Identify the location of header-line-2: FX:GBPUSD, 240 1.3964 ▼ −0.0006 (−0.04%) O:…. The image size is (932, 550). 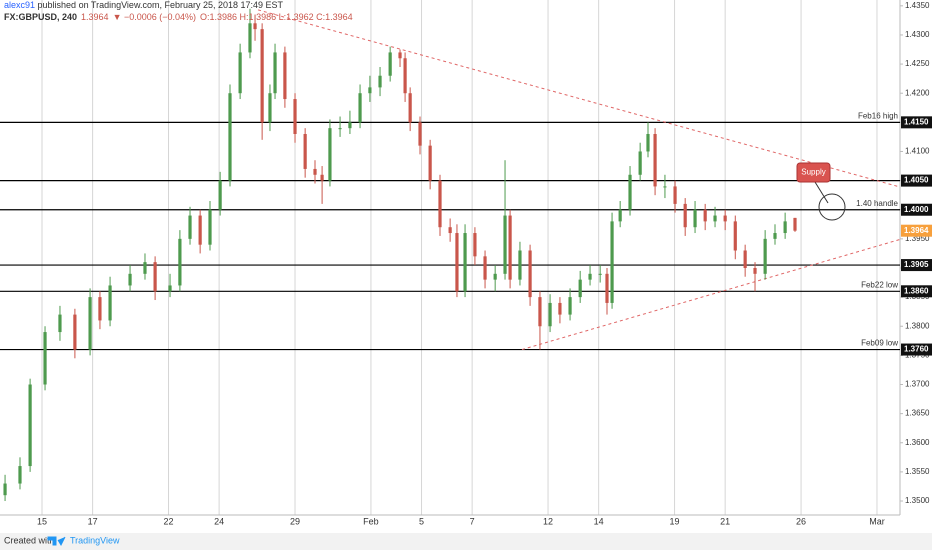
(178, 17).